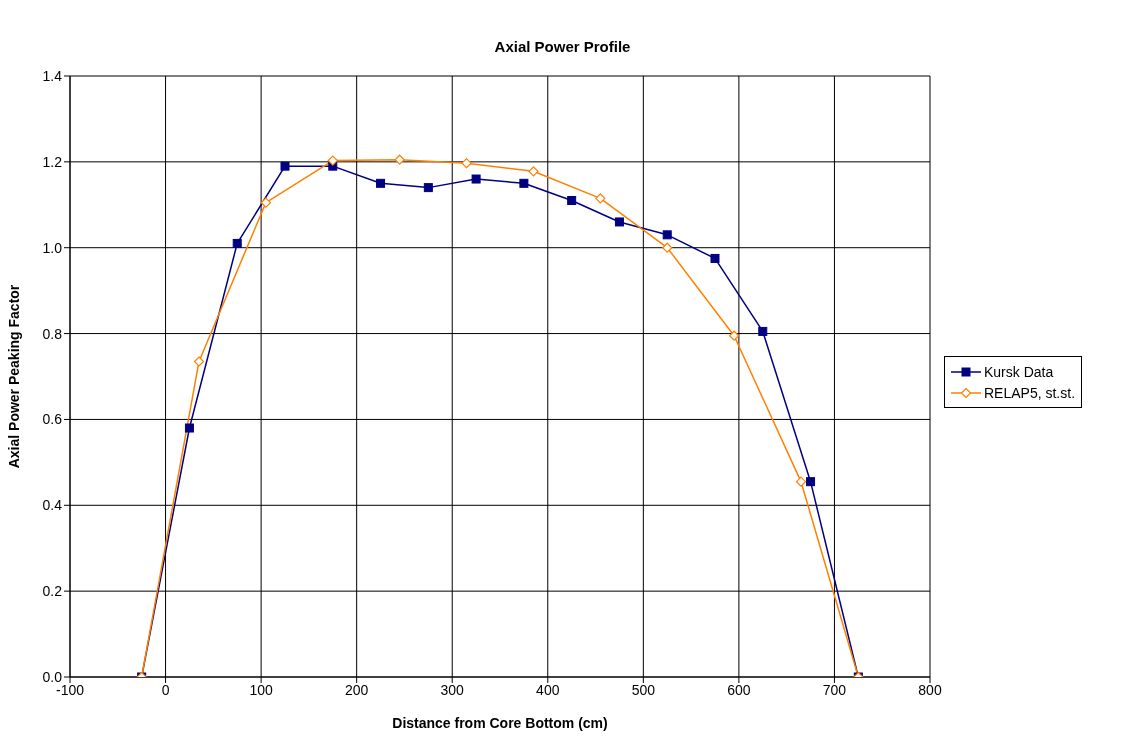 The width and height of the screenshot is (1125, 740). I want to click on legend-label: RELAP5, st.st., so click(1030, 392).